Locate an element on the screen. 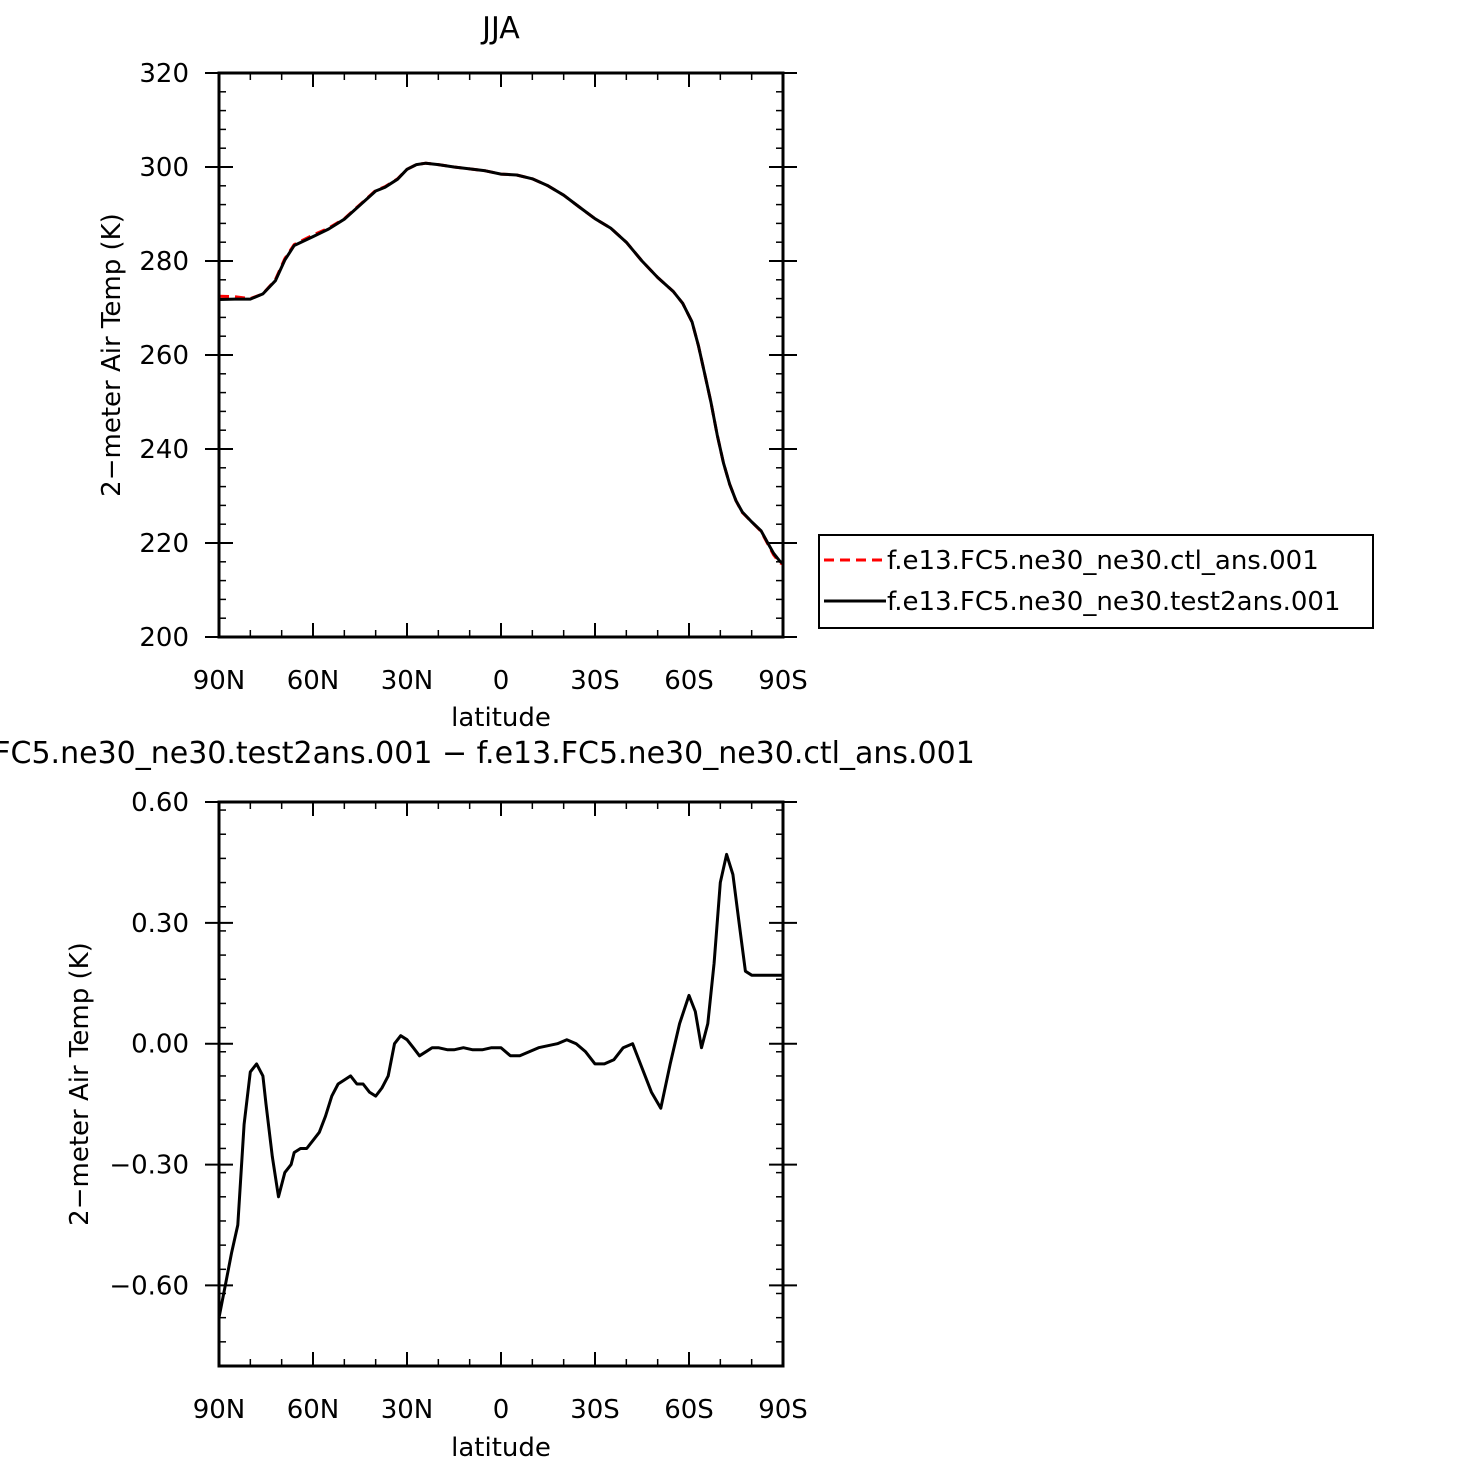 The width and height of the screenshot is (1469, 1469). y-tick-label: 280 is located at coordinates (164, 262).